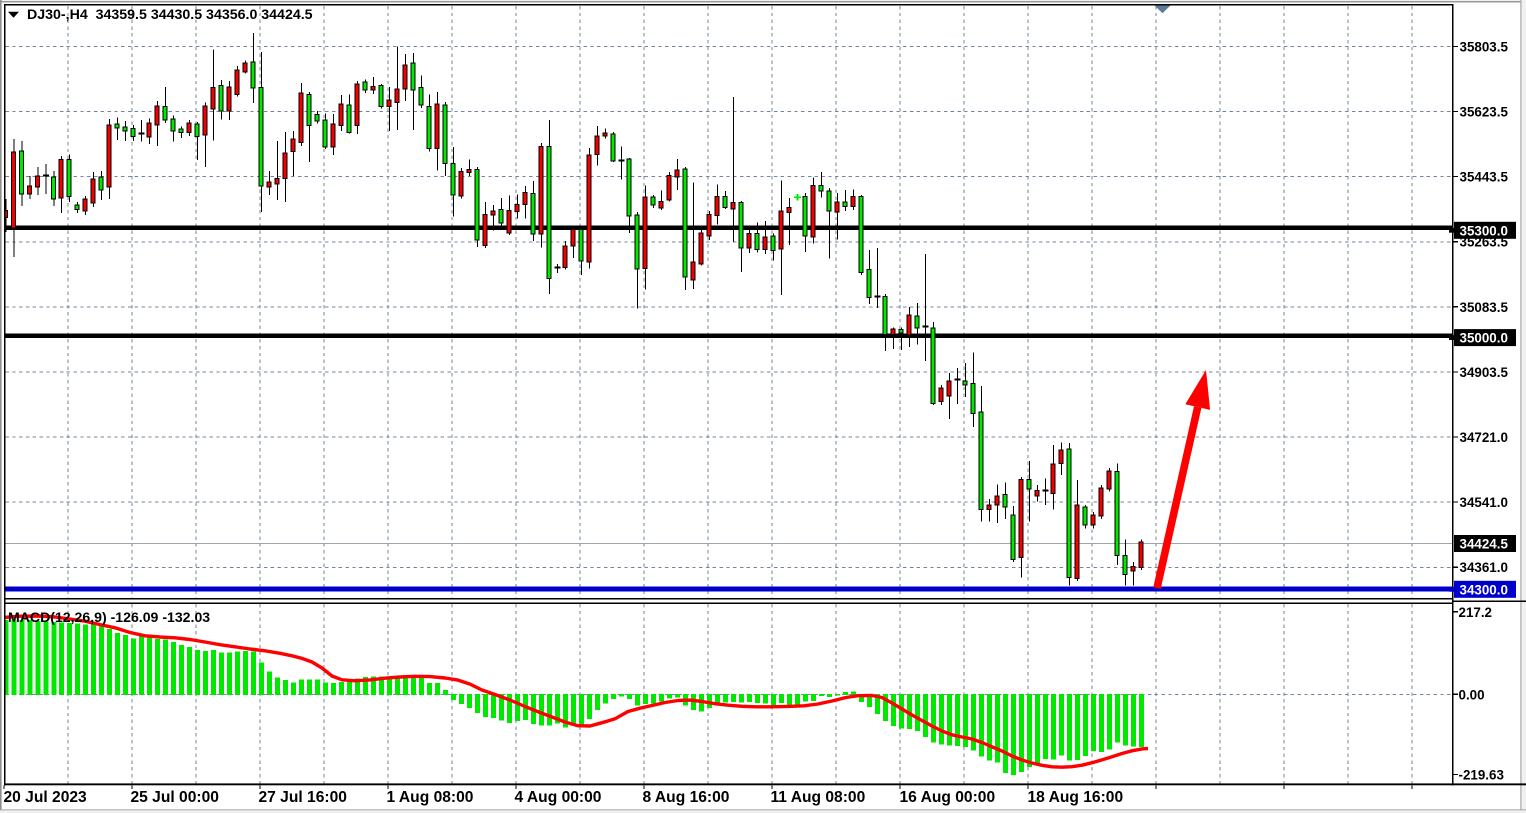 This screenshot has height=813, width=1526. I want to click on svg-text: 34541.0, so click(1484, 502).